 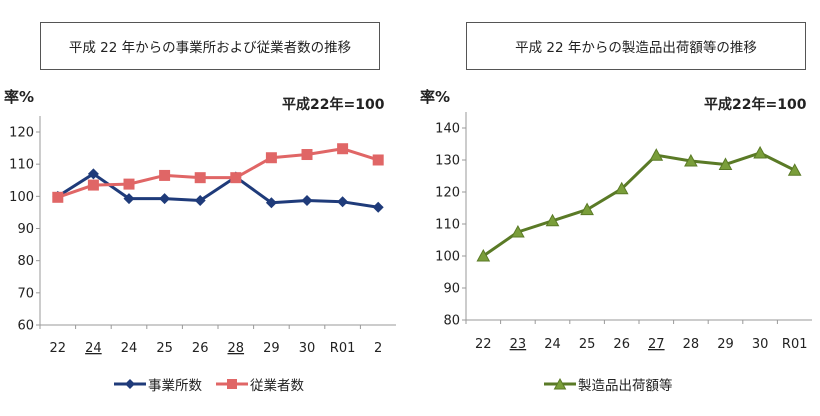 What do you see at coordinates (277, 386) in the screenshot?
I see `legend-label: 従業者数` at bounding box center [277, 386].